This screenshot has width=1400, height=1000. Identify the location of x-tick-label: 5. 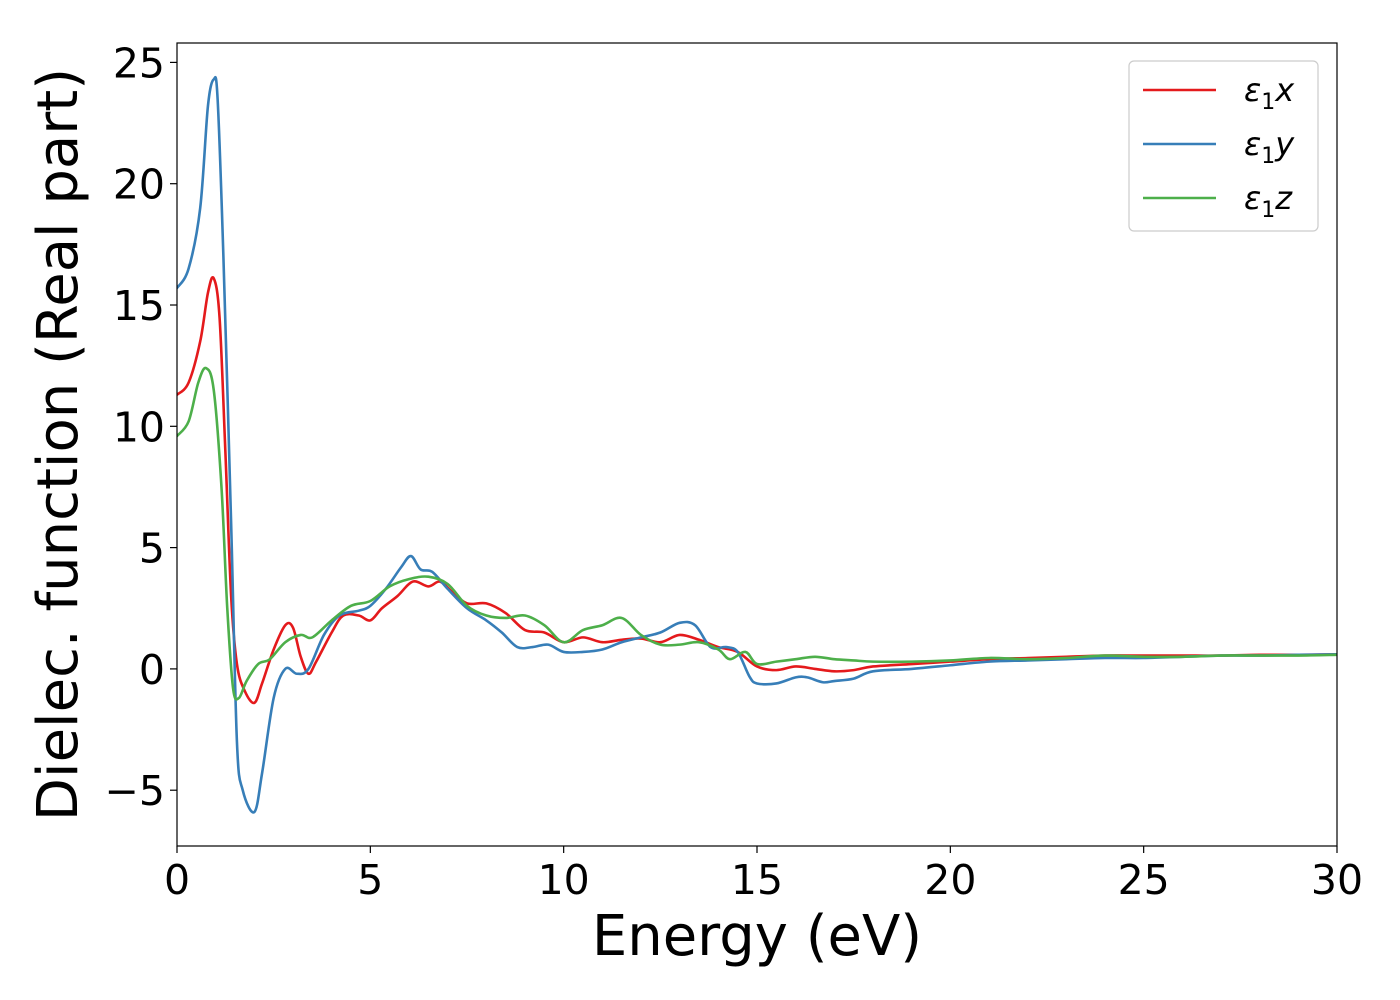
(370, 880).